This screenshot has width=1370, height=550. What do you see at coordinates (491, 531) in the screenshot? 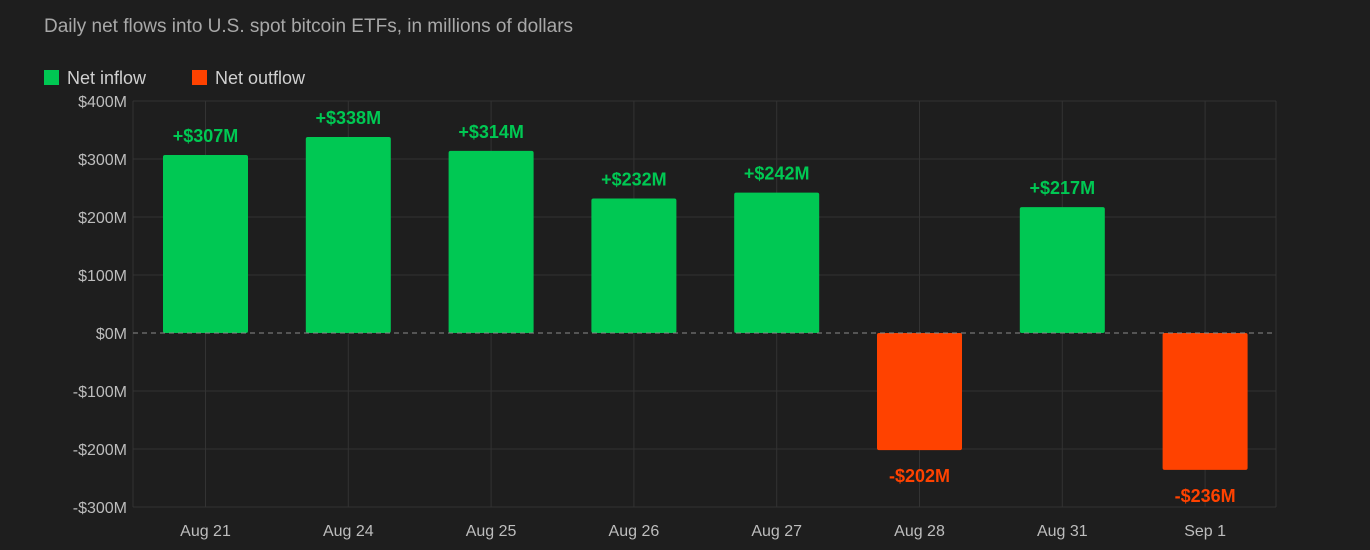
I see `x-tick-label: Aug 25` at bounding box center [491, 531].